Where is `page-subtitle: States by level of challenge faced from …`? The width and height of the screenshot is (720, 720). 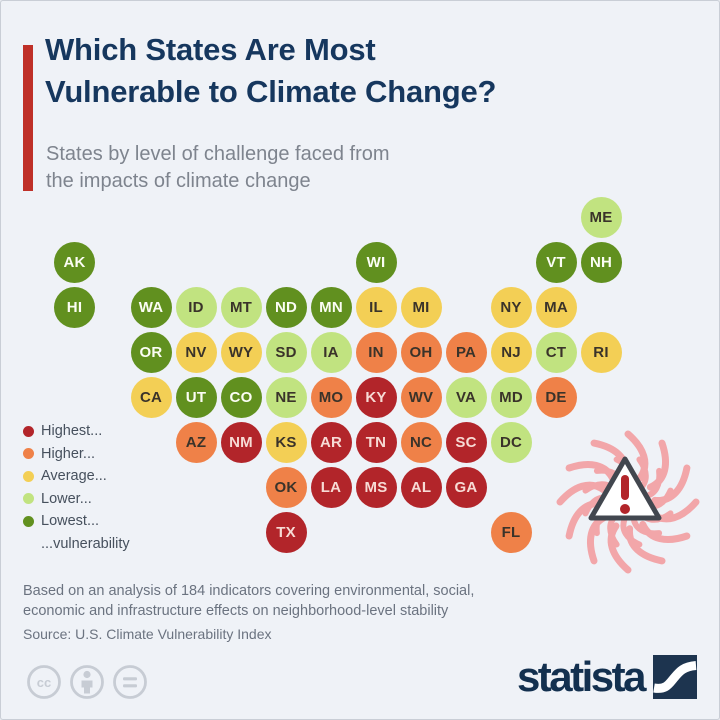 page-subtitle: States by level of challenge faced from … is located at coordinates (218, 167).